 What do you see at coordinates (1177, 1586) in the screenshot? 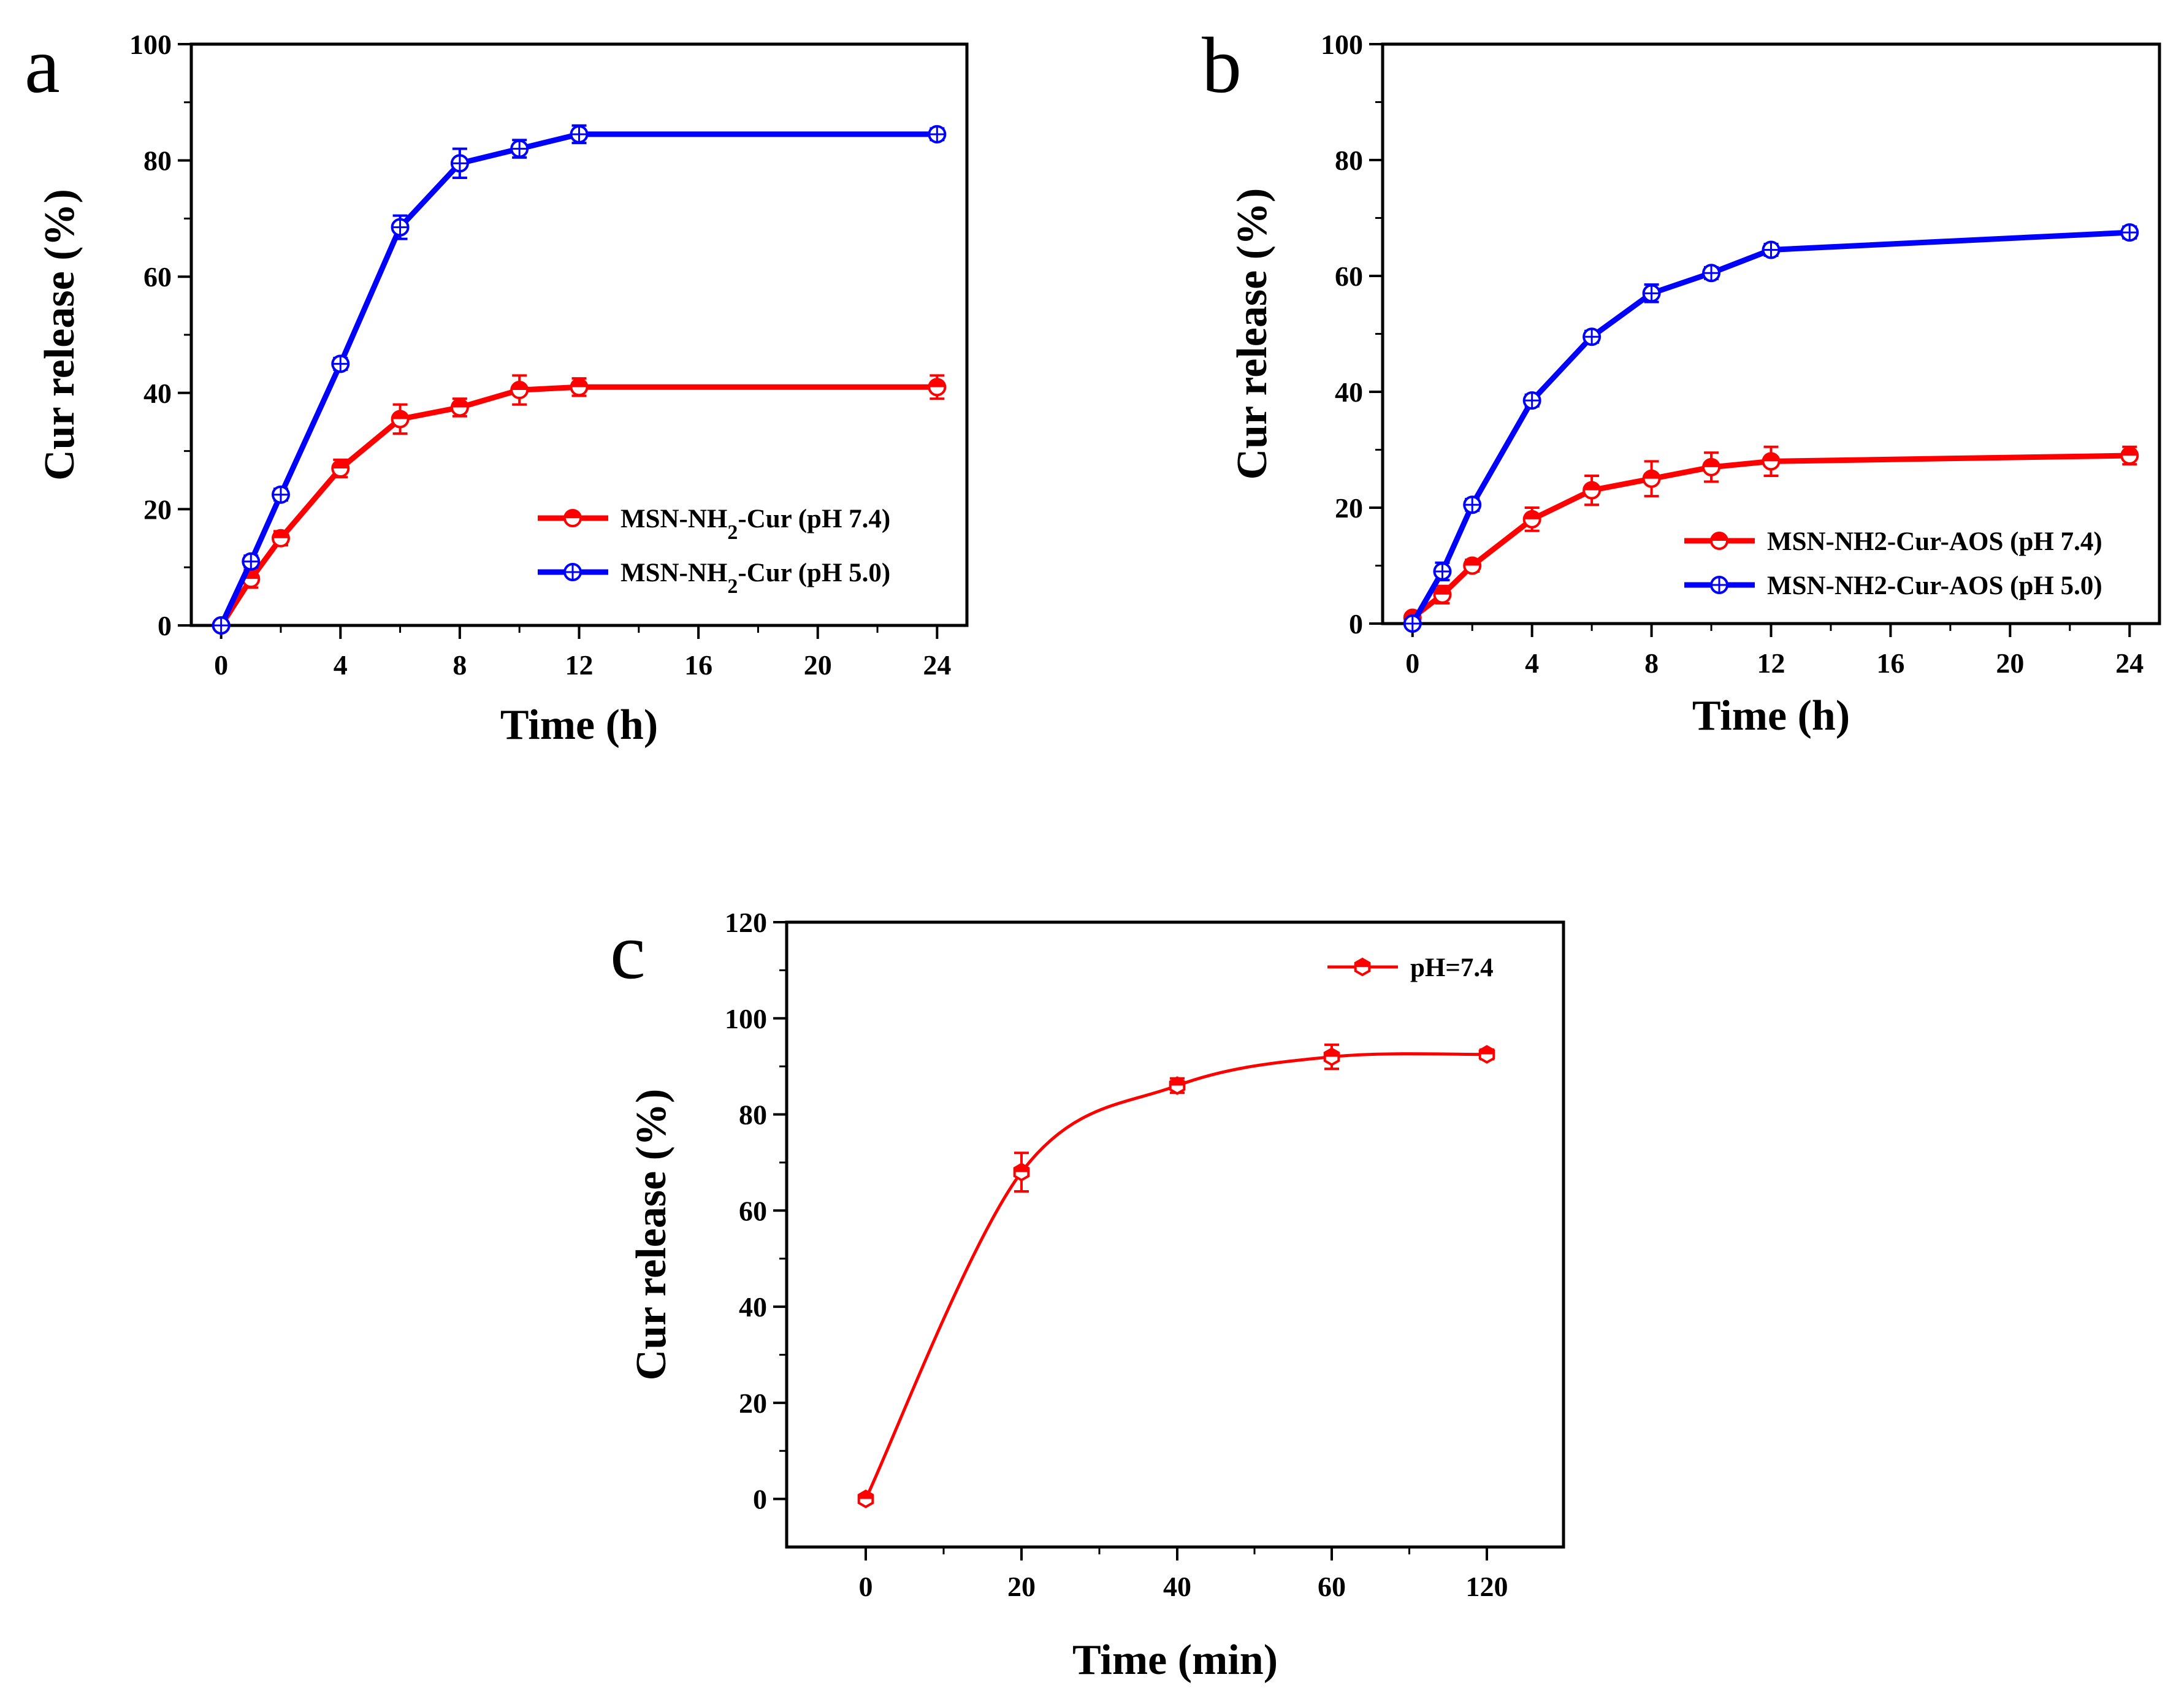
I see `x-tick-label: 40` at bounding box center [1177, 1586].